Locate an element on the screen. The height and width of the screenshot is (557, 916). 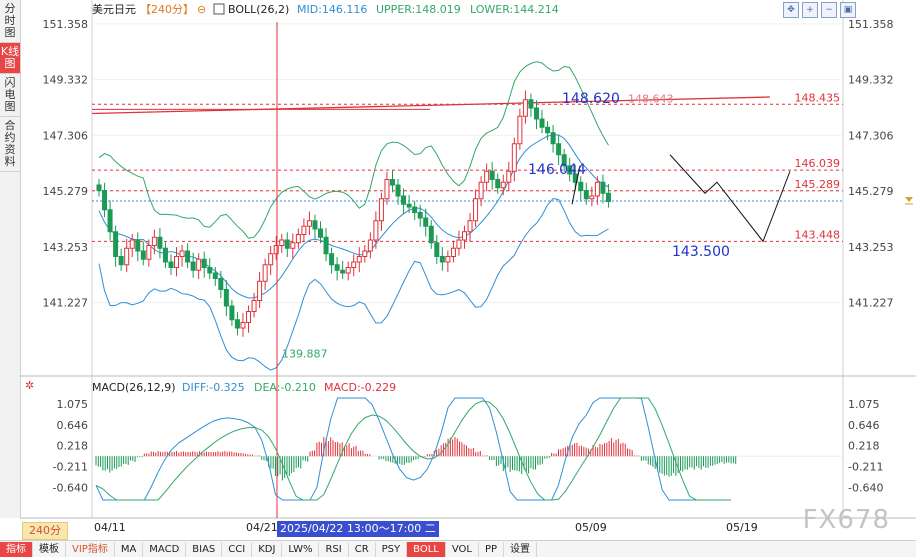
price-tick-left: 141.227 is located at coordinates (66, 303).